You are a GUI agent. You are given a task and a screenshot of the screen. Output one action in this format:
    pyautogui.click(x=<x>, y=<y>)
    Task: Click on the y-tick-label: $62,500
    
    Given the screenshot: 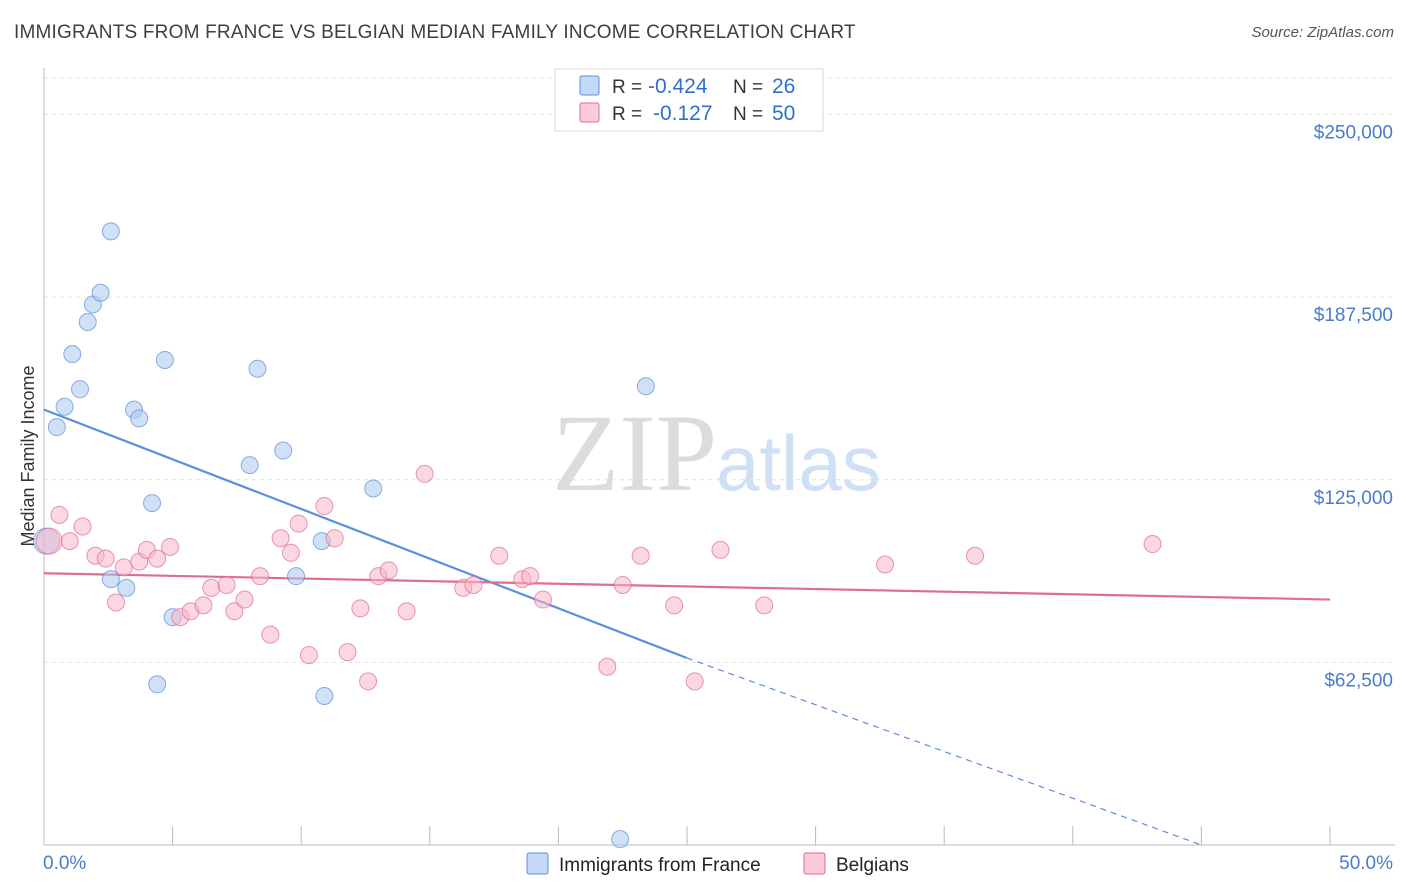 What is the action you would take?
    pyautogui.click(x=1358, y=680)
    